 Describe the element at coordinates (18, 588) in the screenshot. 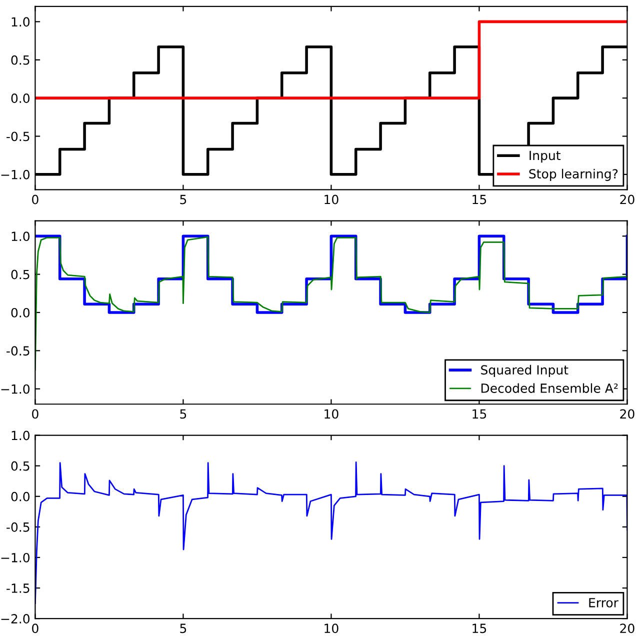

I see `y-tick-label: -1.5` at that location.